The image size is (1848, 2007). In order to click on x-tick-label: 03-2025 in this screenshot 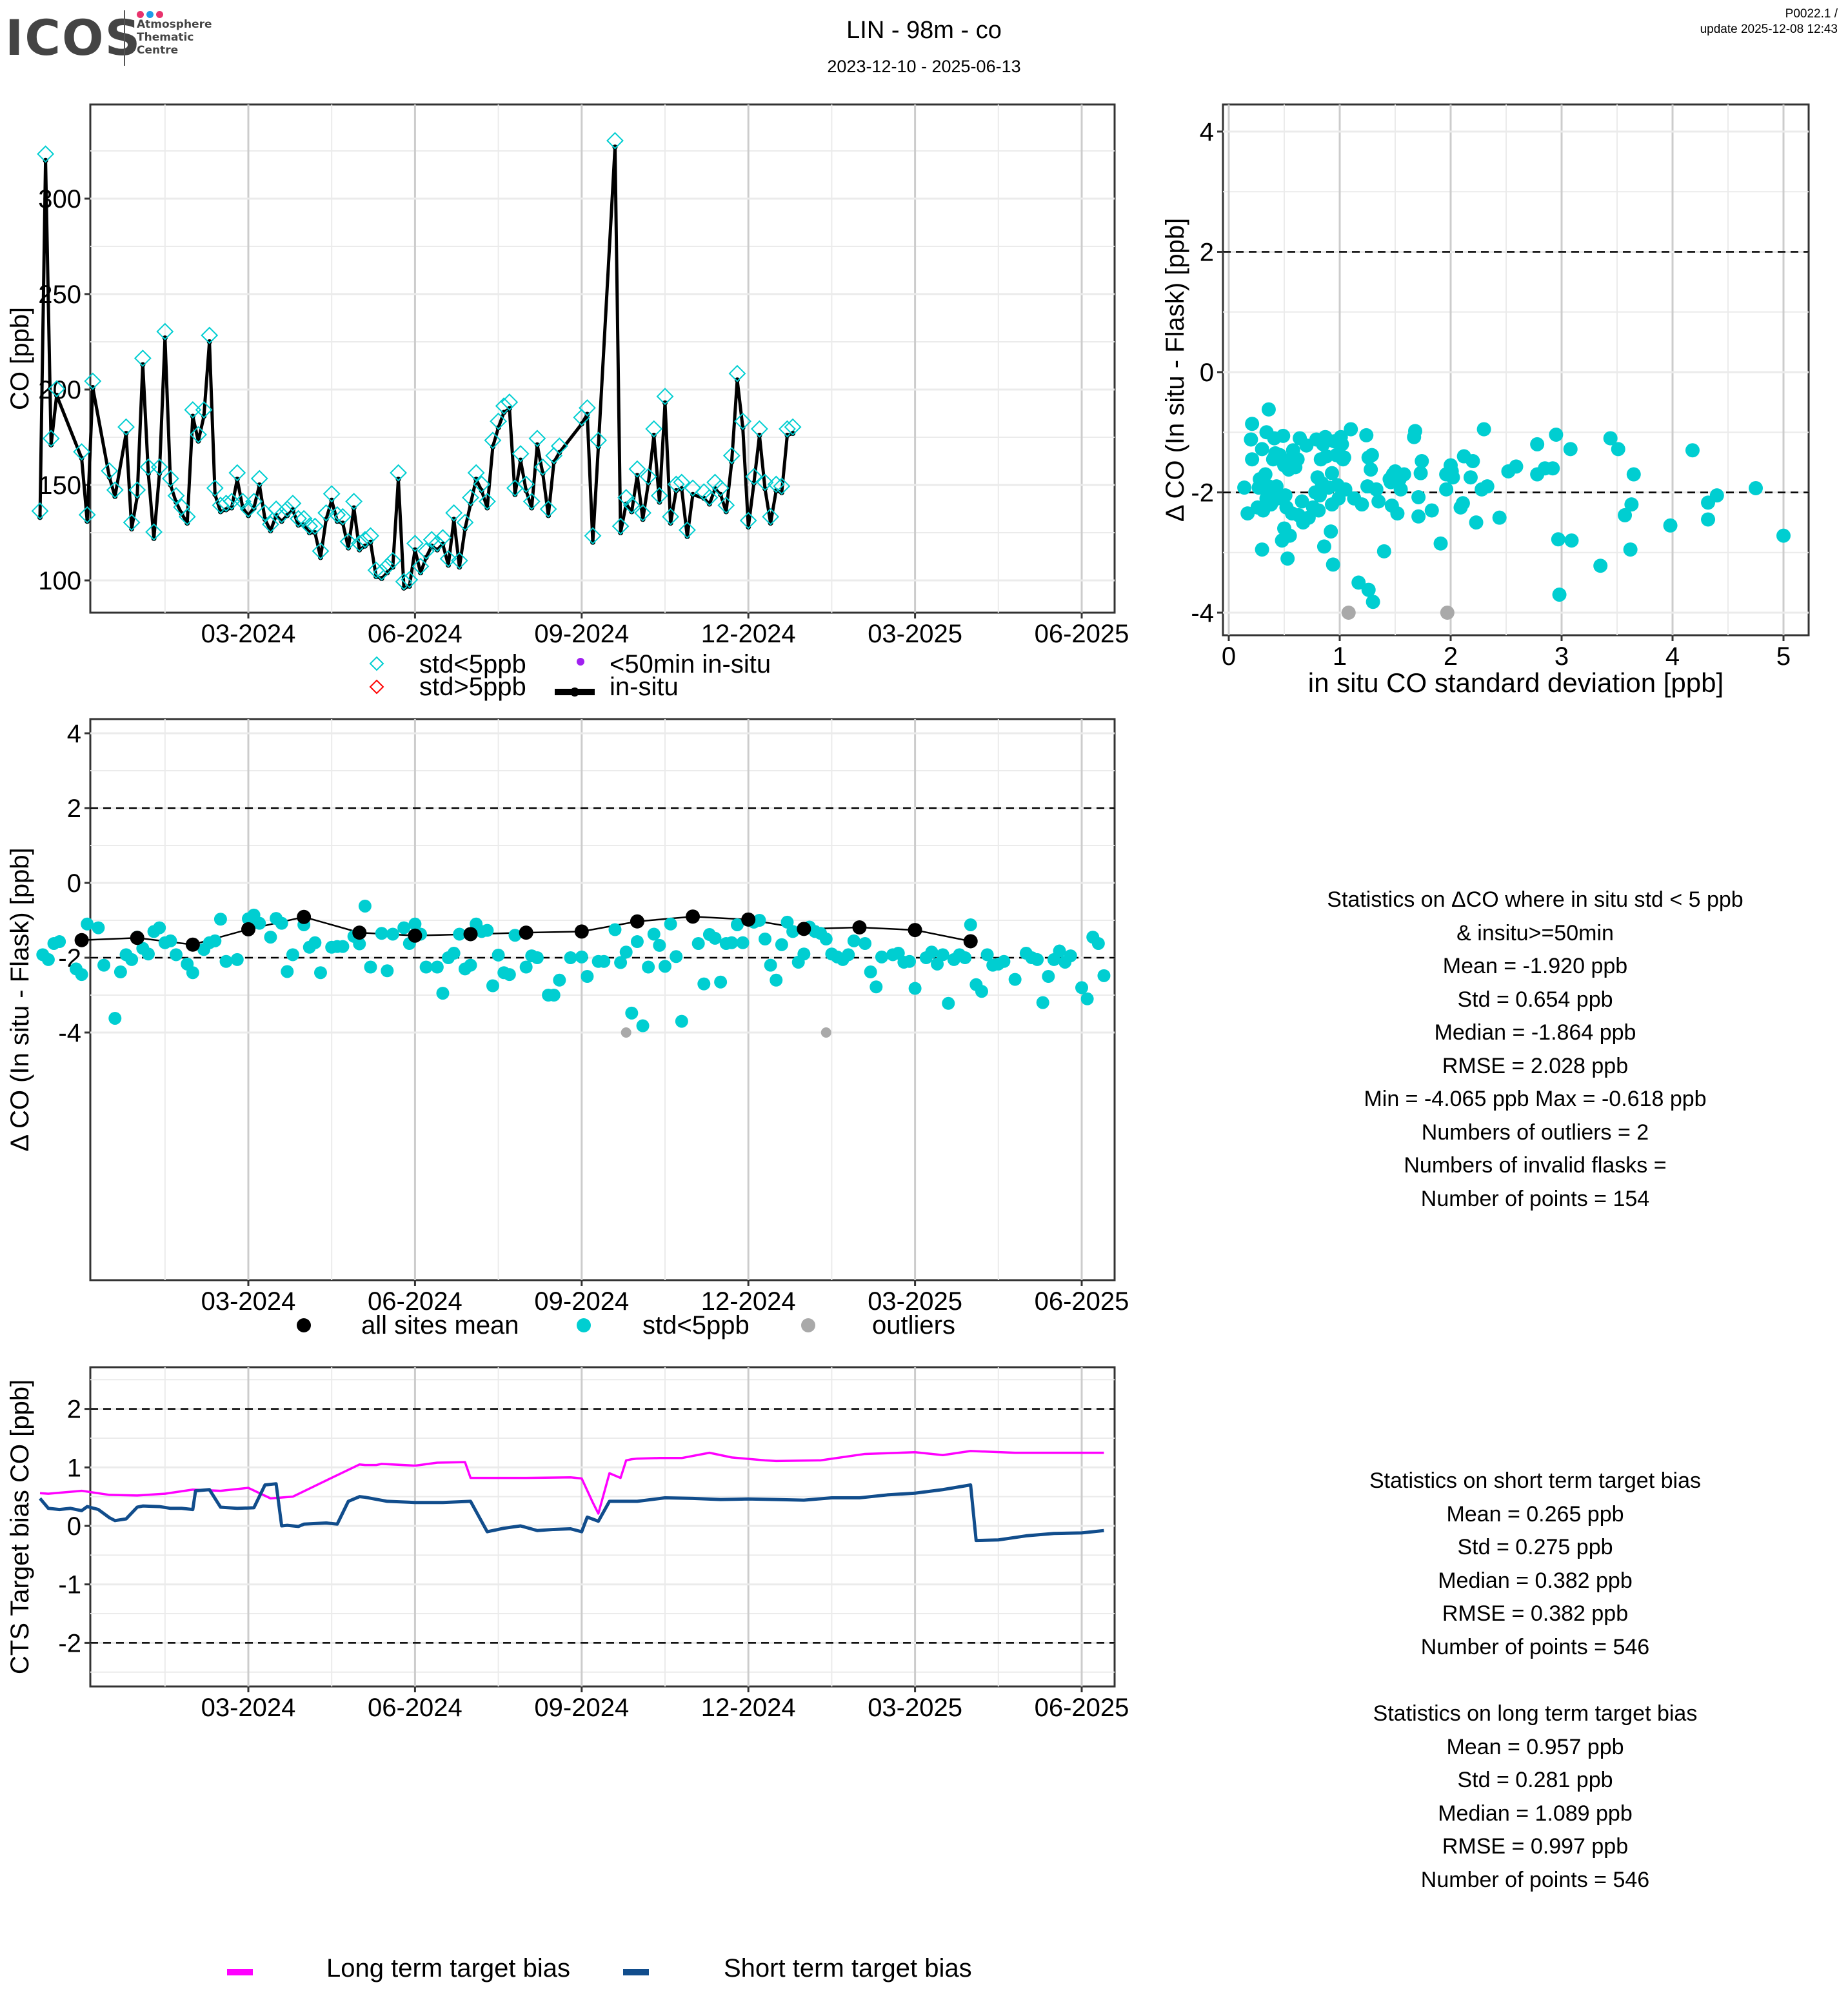, I will do `click(915, 634)`.